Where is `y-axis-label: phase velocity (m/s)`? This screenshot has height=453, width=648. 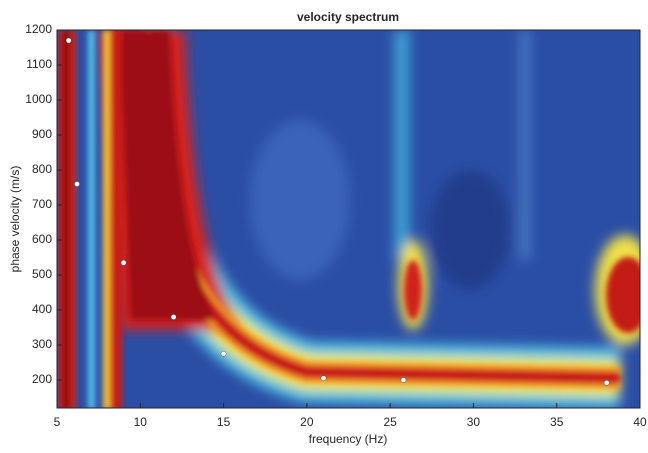
y-axis-label: phase velocity (m/s) is located at coordinates (15, 219).